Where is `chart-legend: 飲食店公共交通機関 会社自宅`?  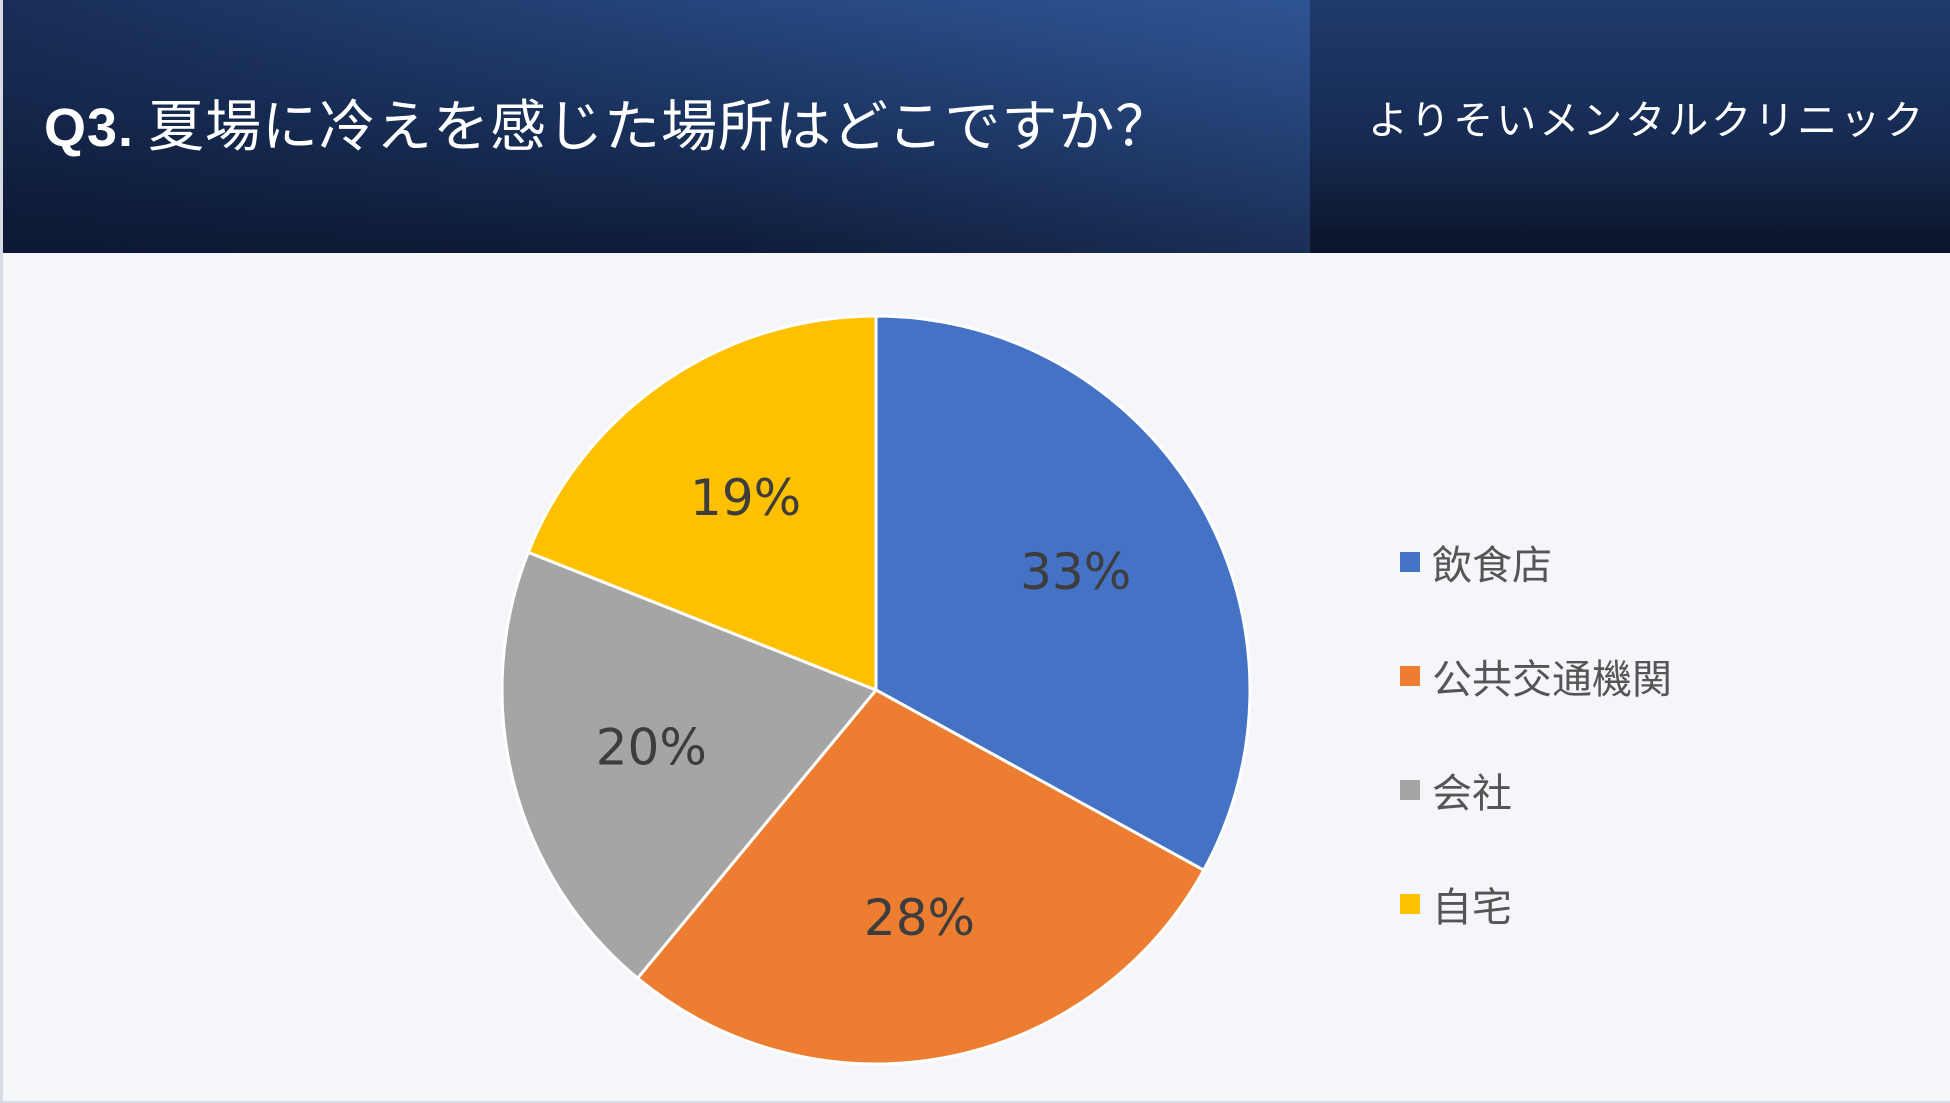
chart-legend: 飲食店公共交通機関 会社自宅 is located at coordinates (1536, 733).